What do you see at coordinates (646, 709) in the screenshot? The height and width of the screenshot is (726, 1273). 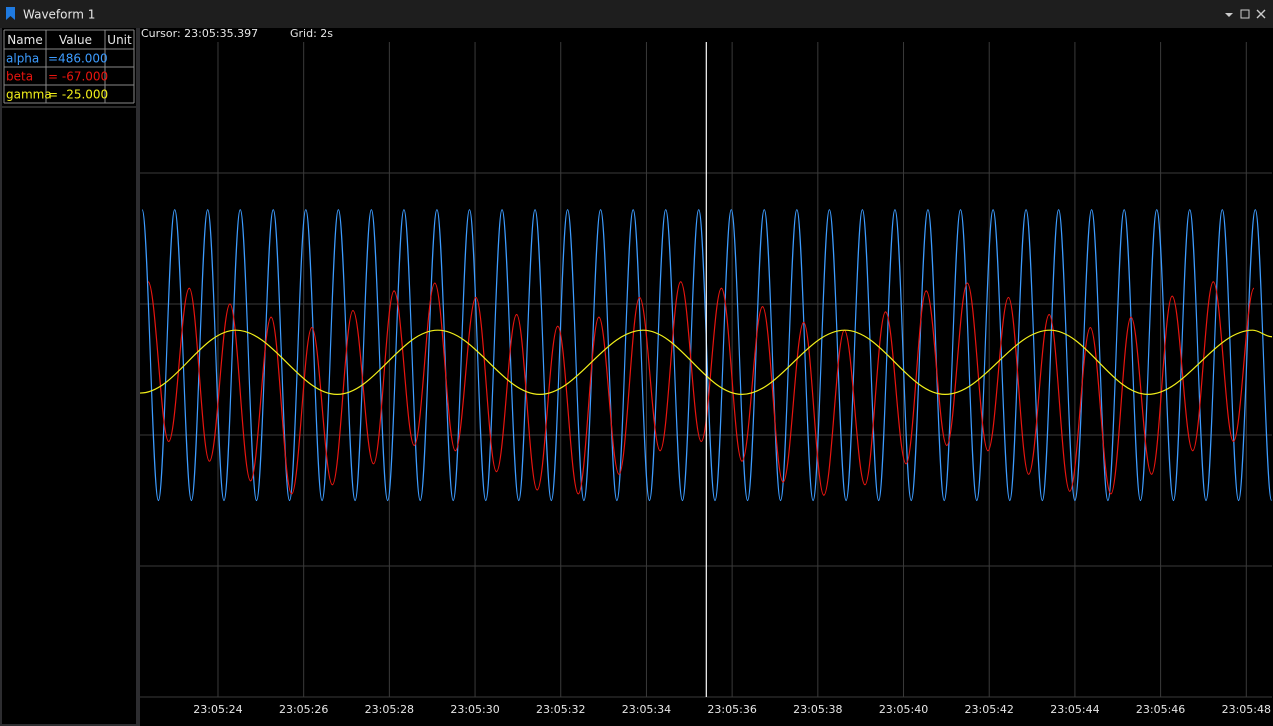 I see `x-tick-label: 23:05:34` at bounding box center [646, 709].